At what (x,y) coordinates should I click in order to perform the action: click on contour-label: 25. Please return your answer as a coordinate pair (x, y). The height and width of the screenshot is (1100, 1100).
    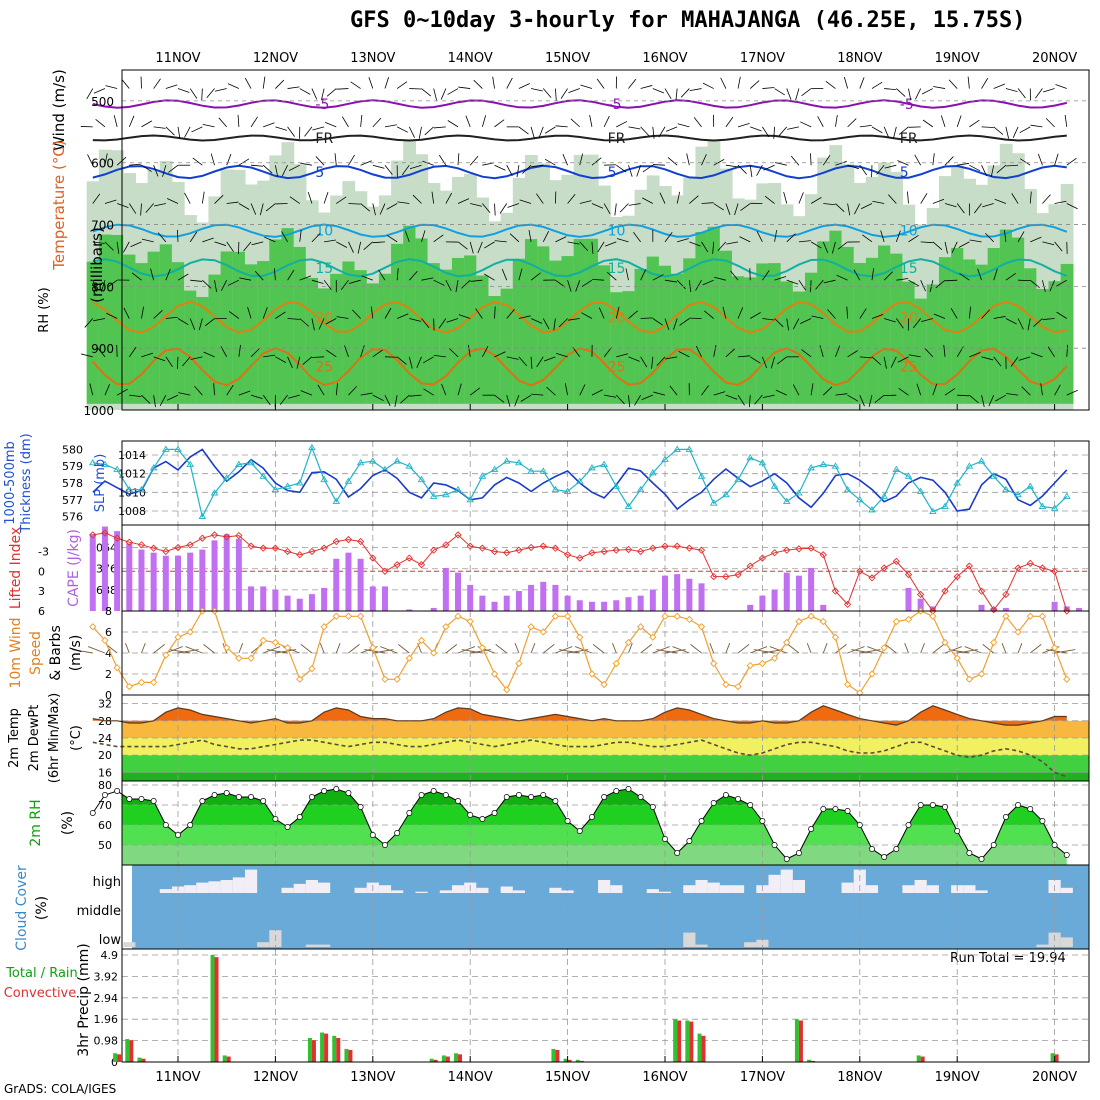
    Looking at the image, I should click on (324, 368).